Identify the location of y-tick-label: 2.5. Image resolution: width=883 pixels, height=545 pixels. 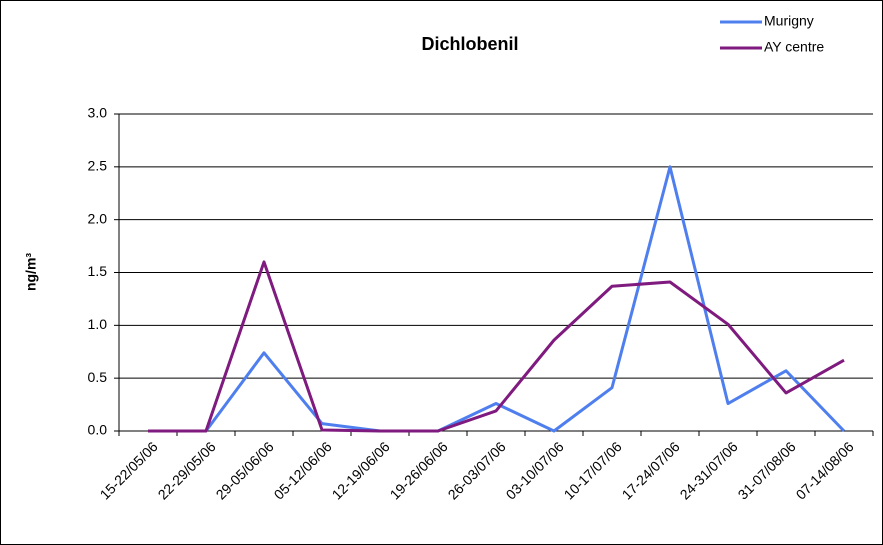
(98, 166).